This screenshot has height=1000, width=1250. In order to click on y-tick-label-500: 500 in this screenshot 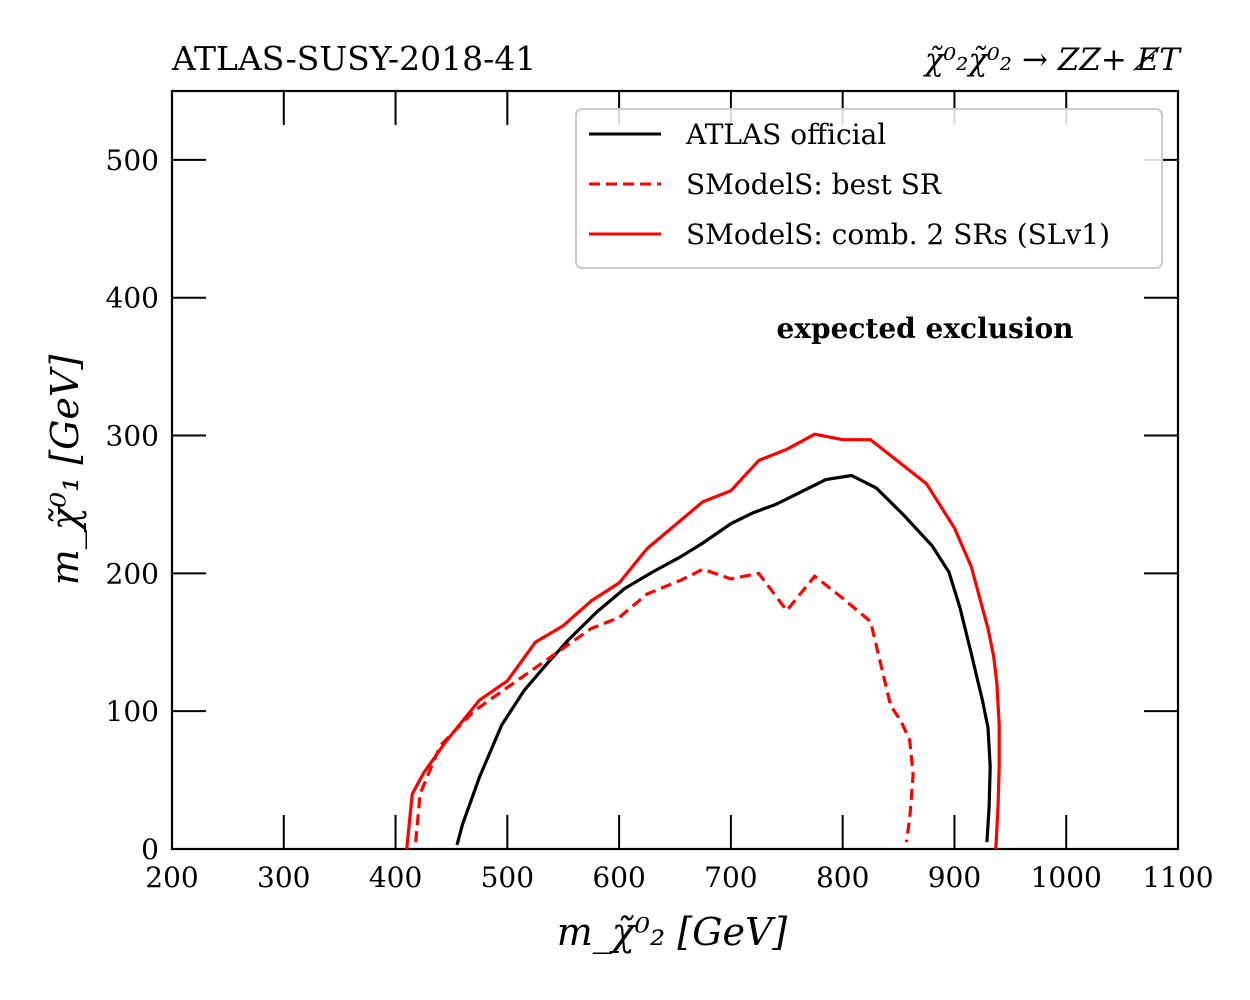, I will do `click(132, 160)`.